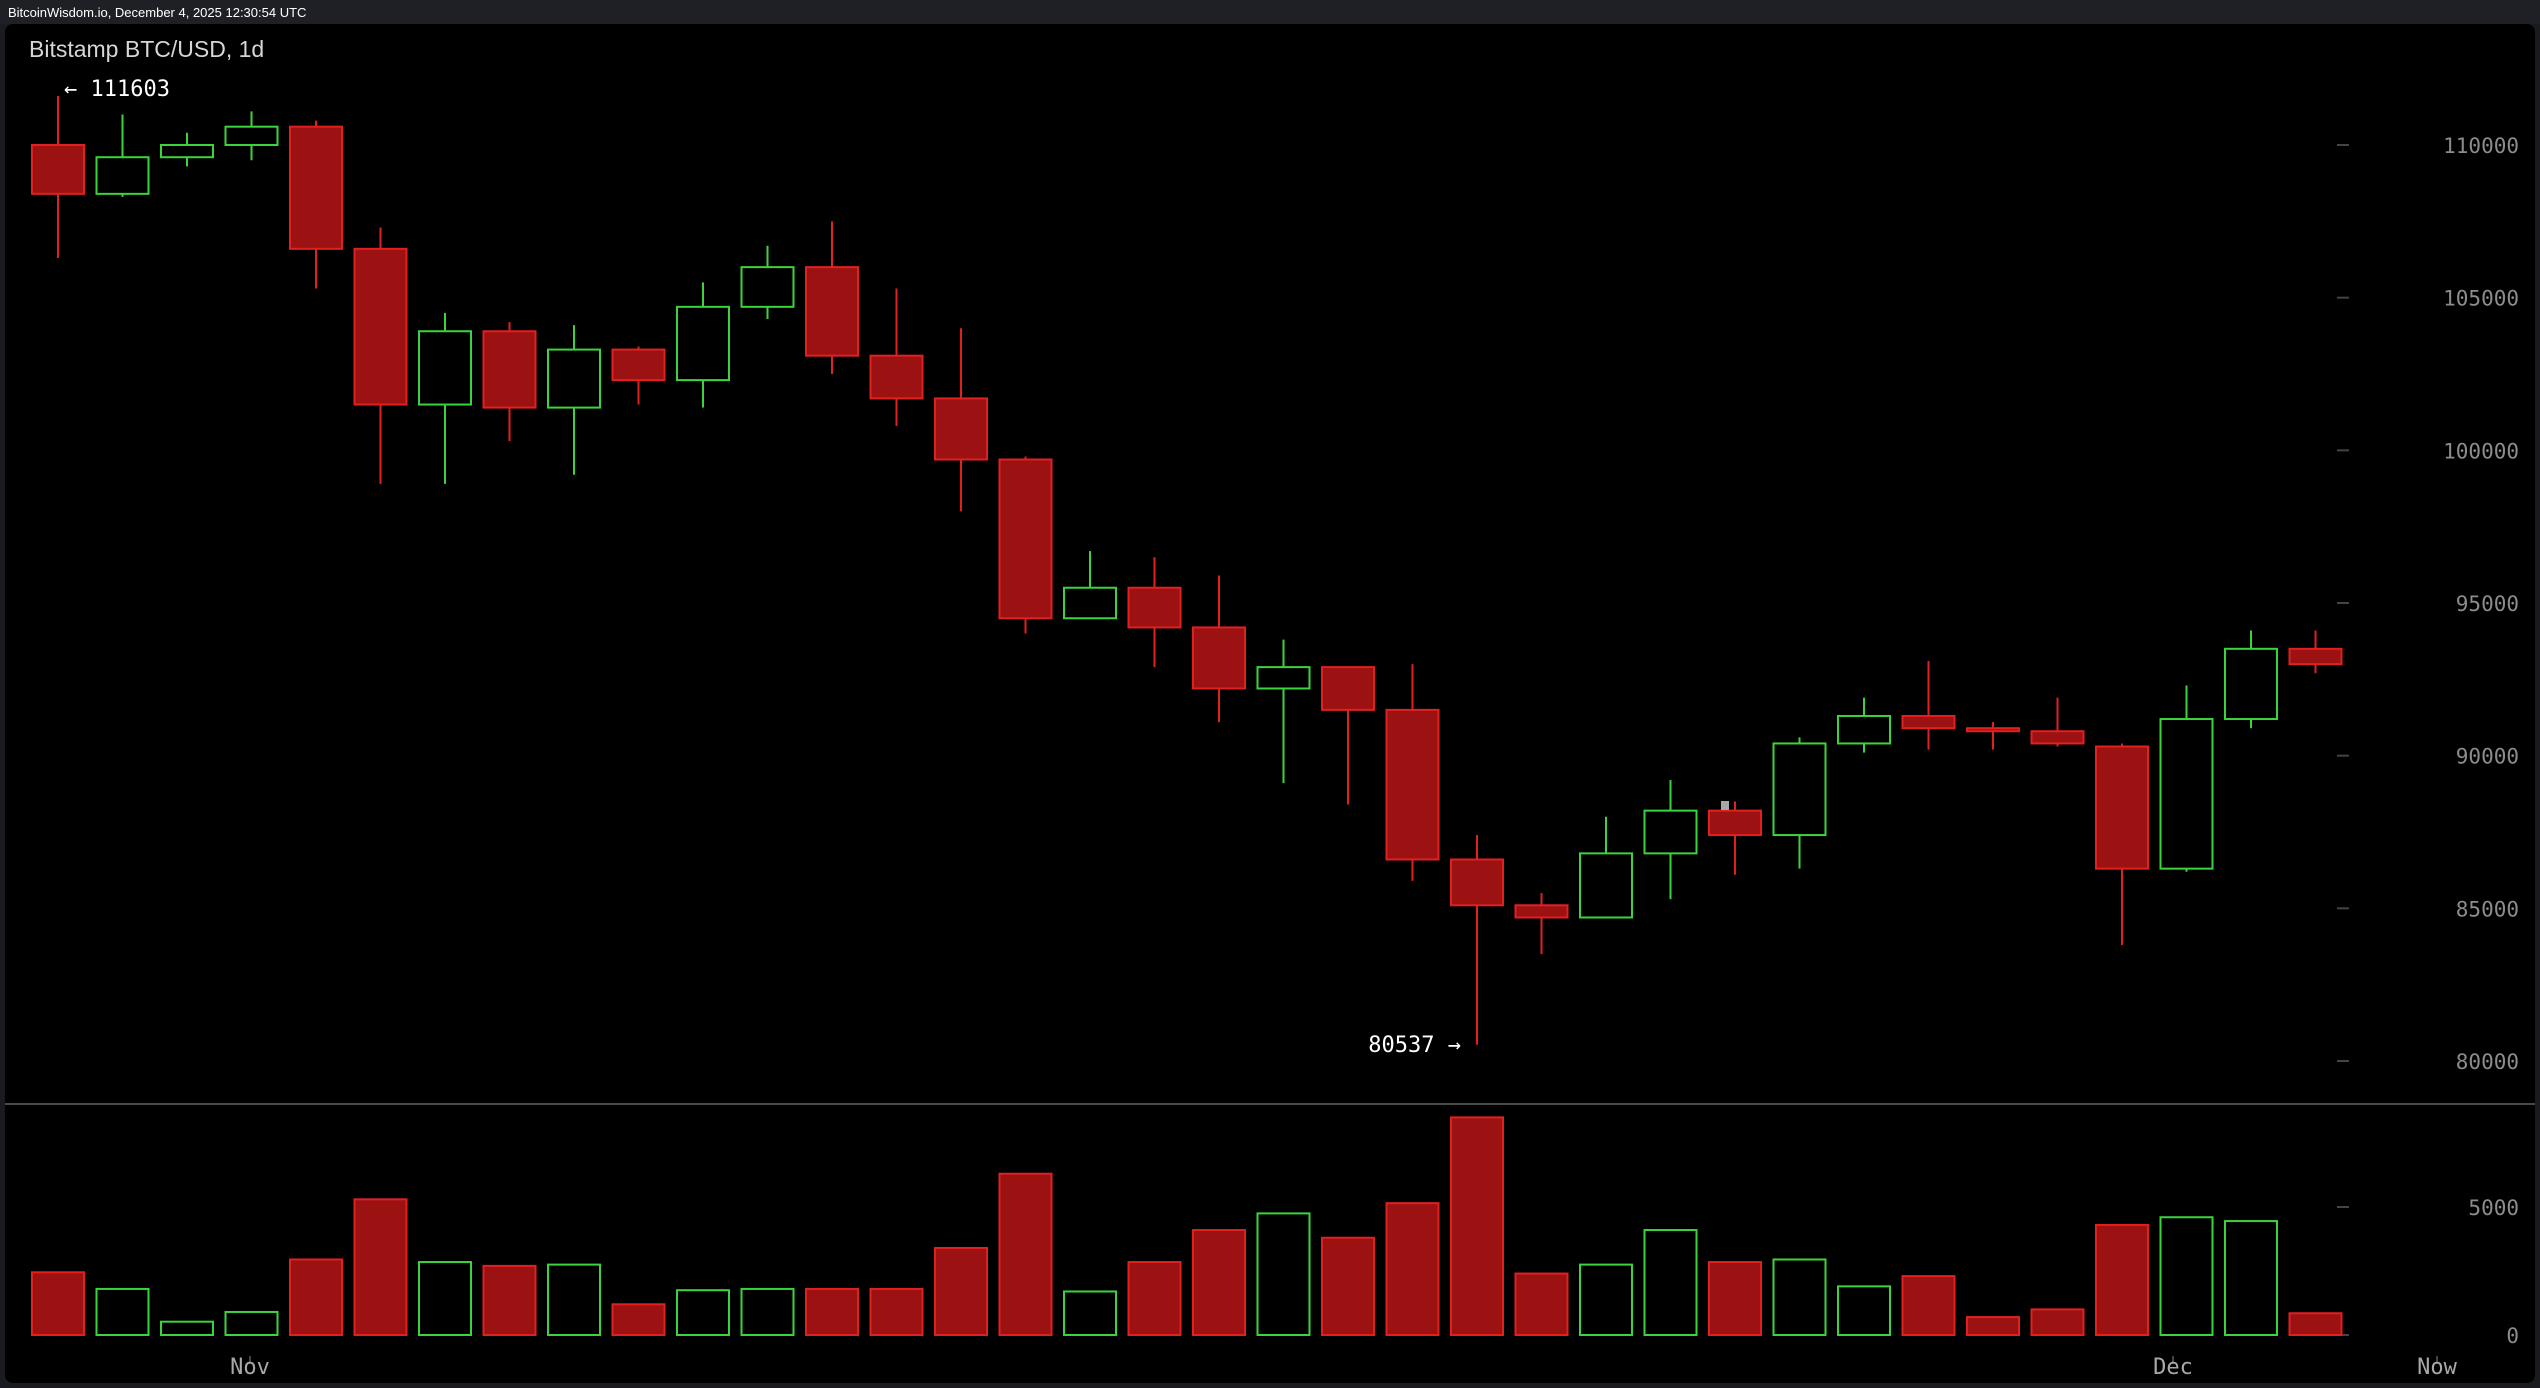  What do you see at coordinates (2487, 757) in the screenshot?
I see `price-tick-label: 90000` at bounding box center [2487, 757].